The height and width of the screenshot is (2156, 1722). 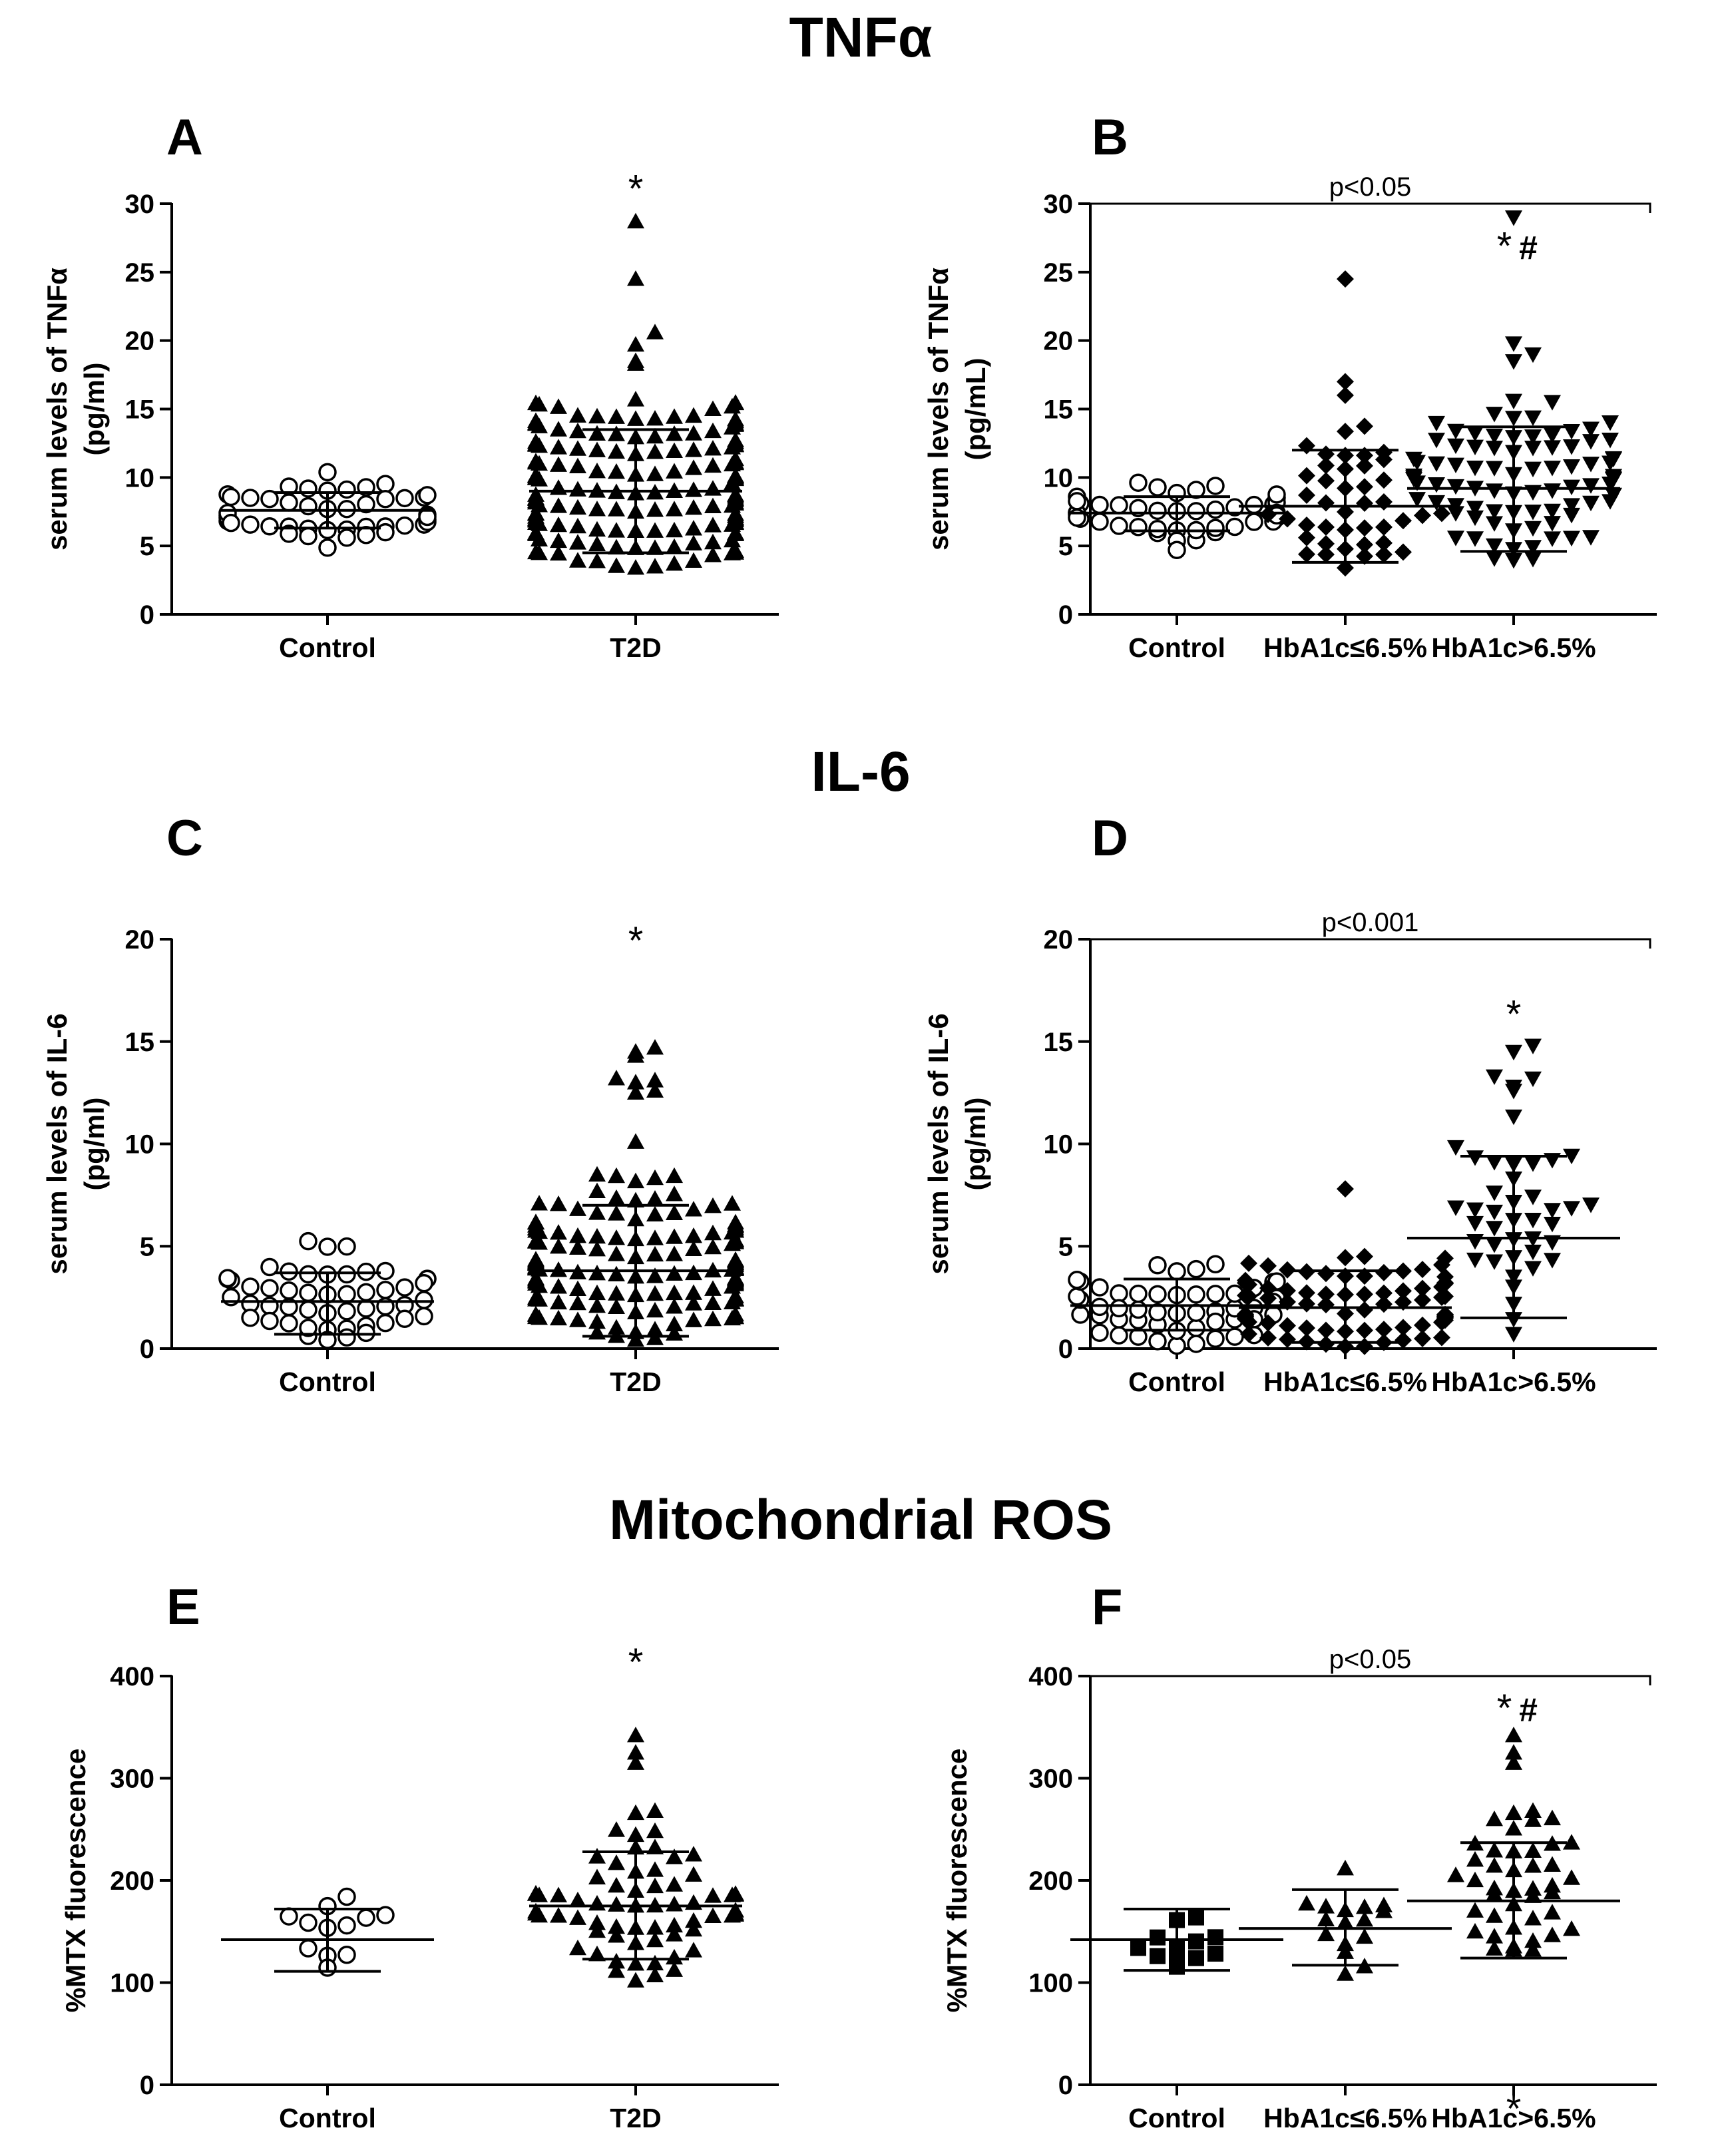 What do you see at coordinates (1514, 647) in the screenshot?
I see `x-tick-label: HbA1c>6.5%` at bounding box center [1514, 647].